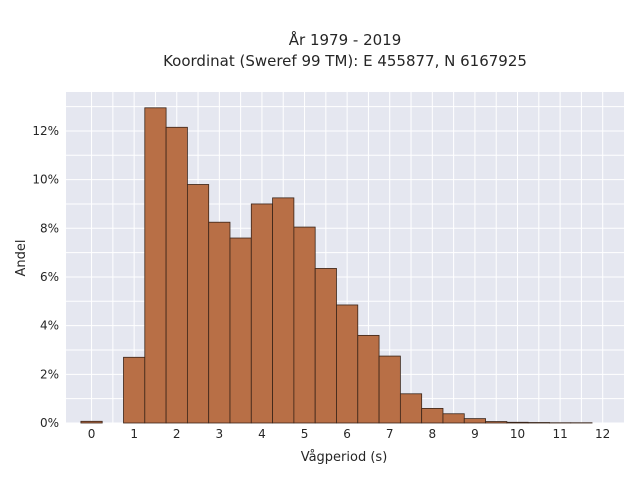  I want to click on y-tick-label: 4%, so click(49, 326).